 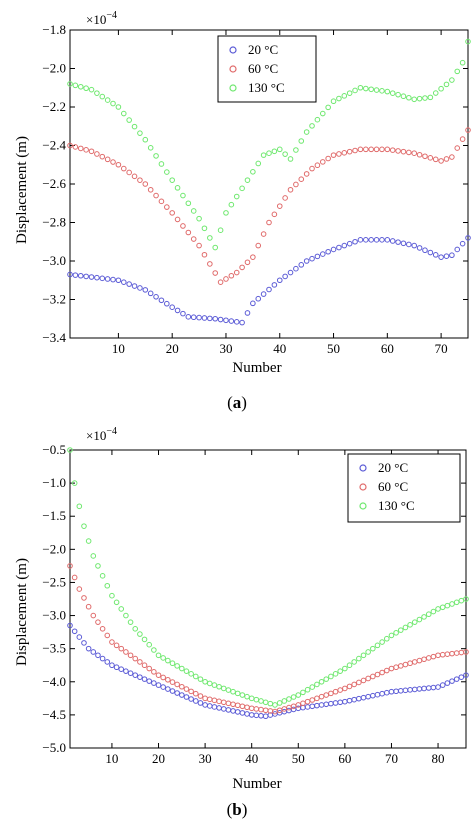 I want to click on chart-a-x-axis-title: Number, so click(x=256, y=368).